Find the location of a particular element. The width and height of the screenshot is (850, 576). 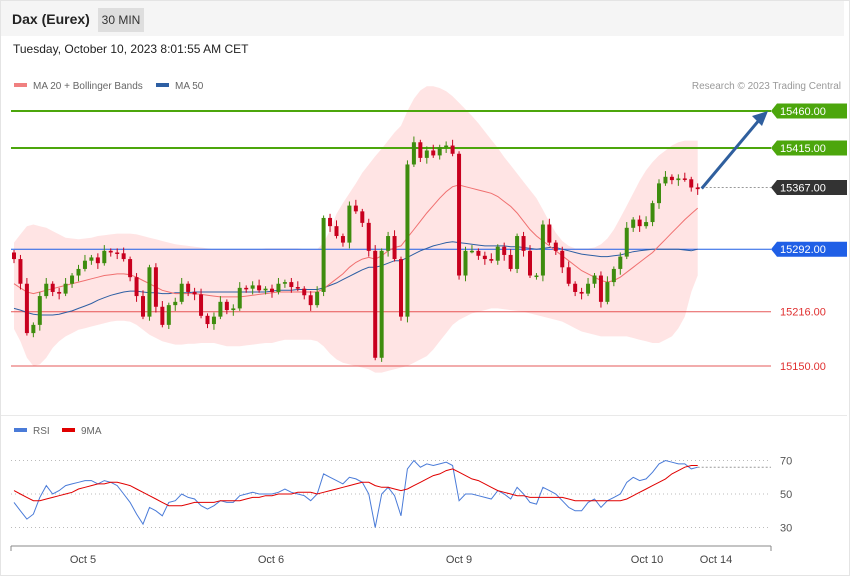

instrument-title: Dax (Eurex) is located at coordinates (51, 19).